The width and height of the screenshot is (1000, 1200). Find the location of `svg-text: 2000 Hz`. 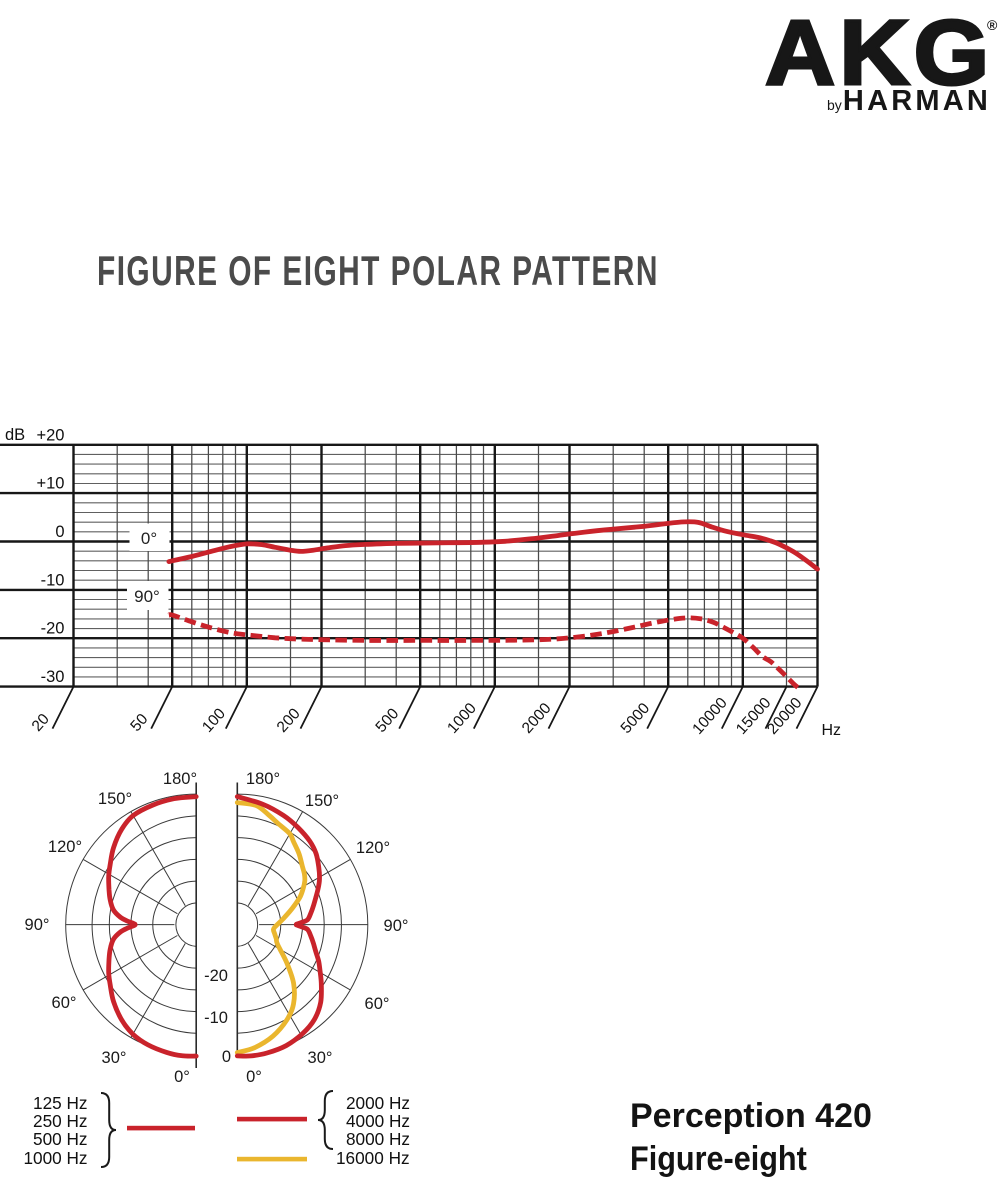

svg-text: 2000 Hz is located at coordinates (378, 1103).